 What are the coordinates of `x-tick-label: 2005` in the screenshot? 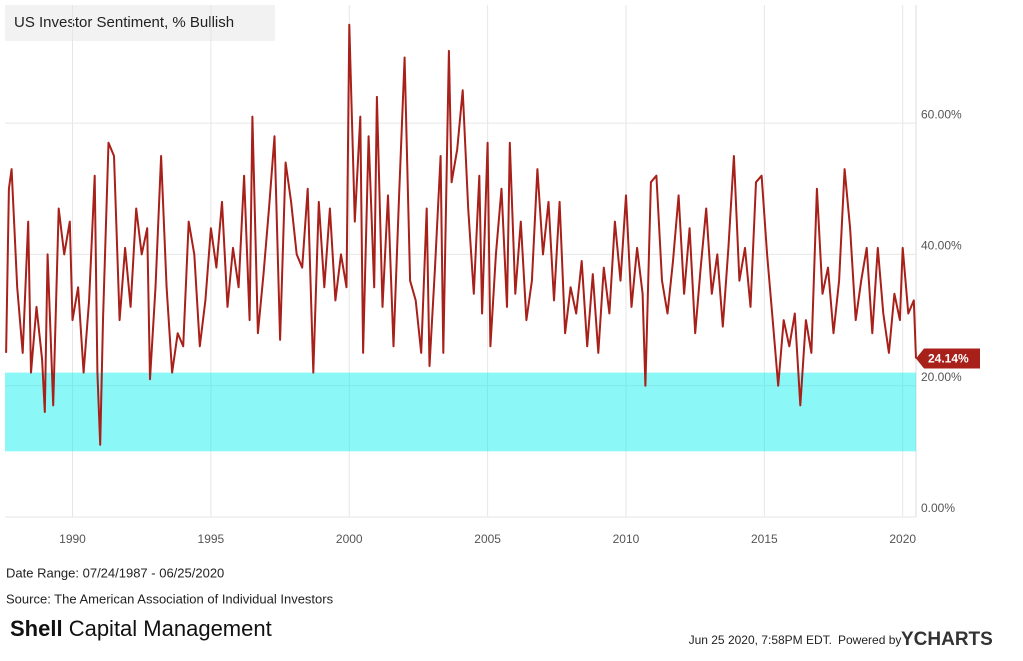 It's located at (487, 539).